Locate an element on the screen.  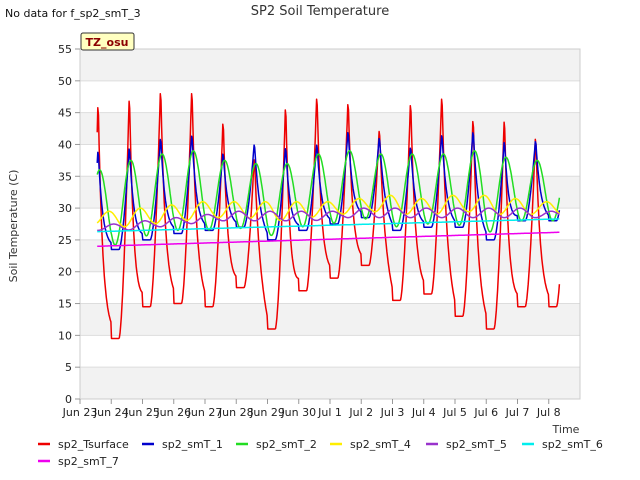
legend-item-sp2_smT_4: sp2_smT_4 is located at coordinates (370, 444).